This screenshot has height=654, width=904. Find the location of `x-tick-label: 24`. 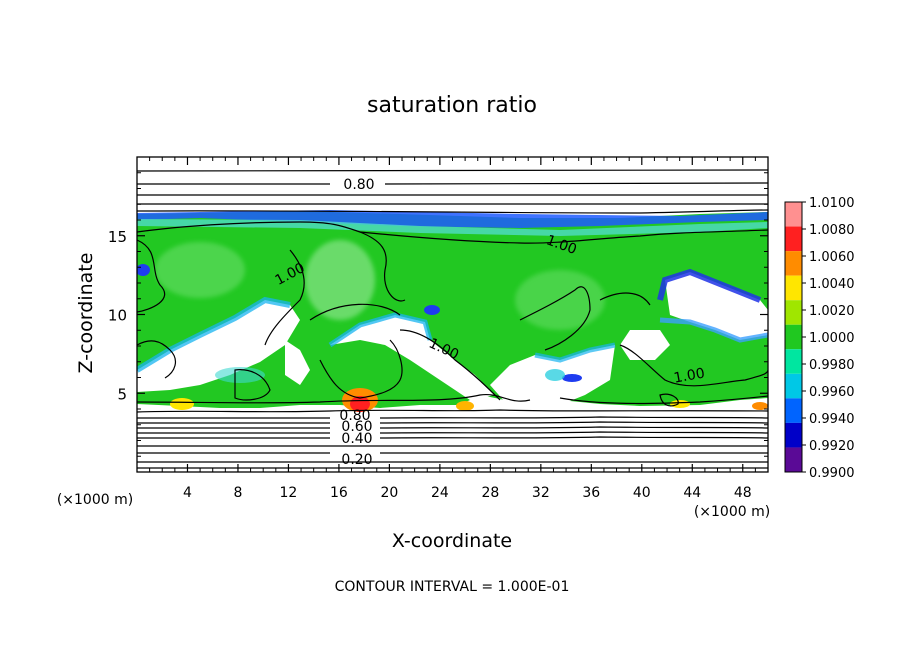

x-tick-label: 24 is located at coordinates (440, 493).